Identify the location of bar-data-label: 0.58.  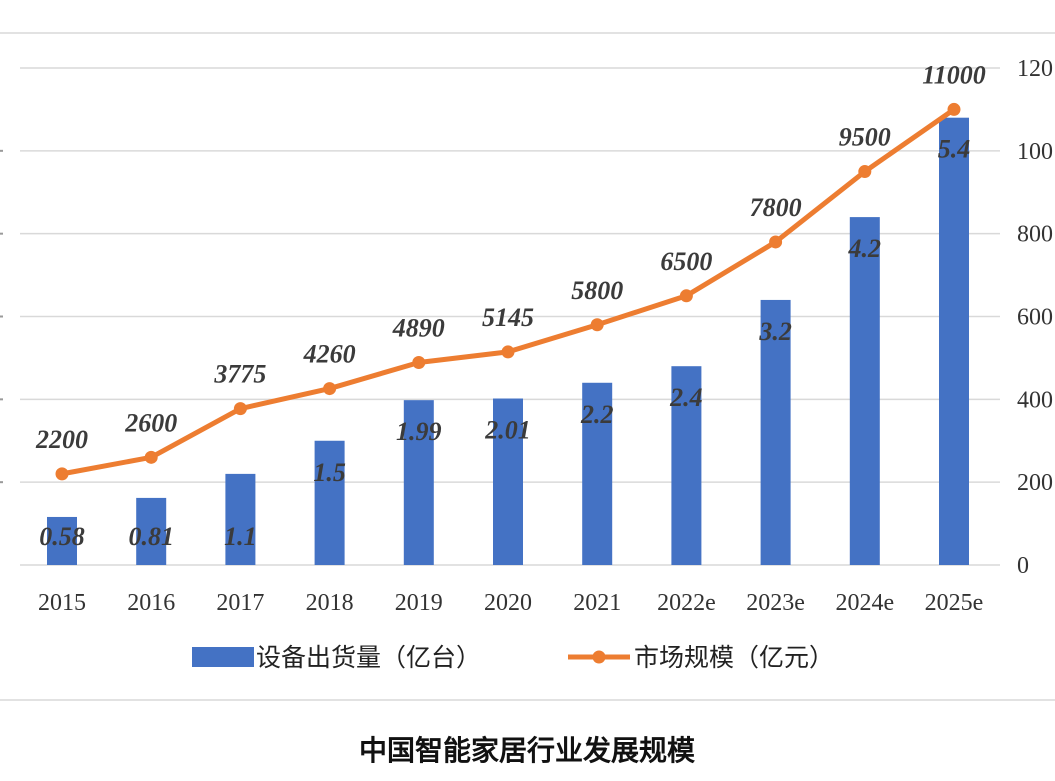
(62, 536).